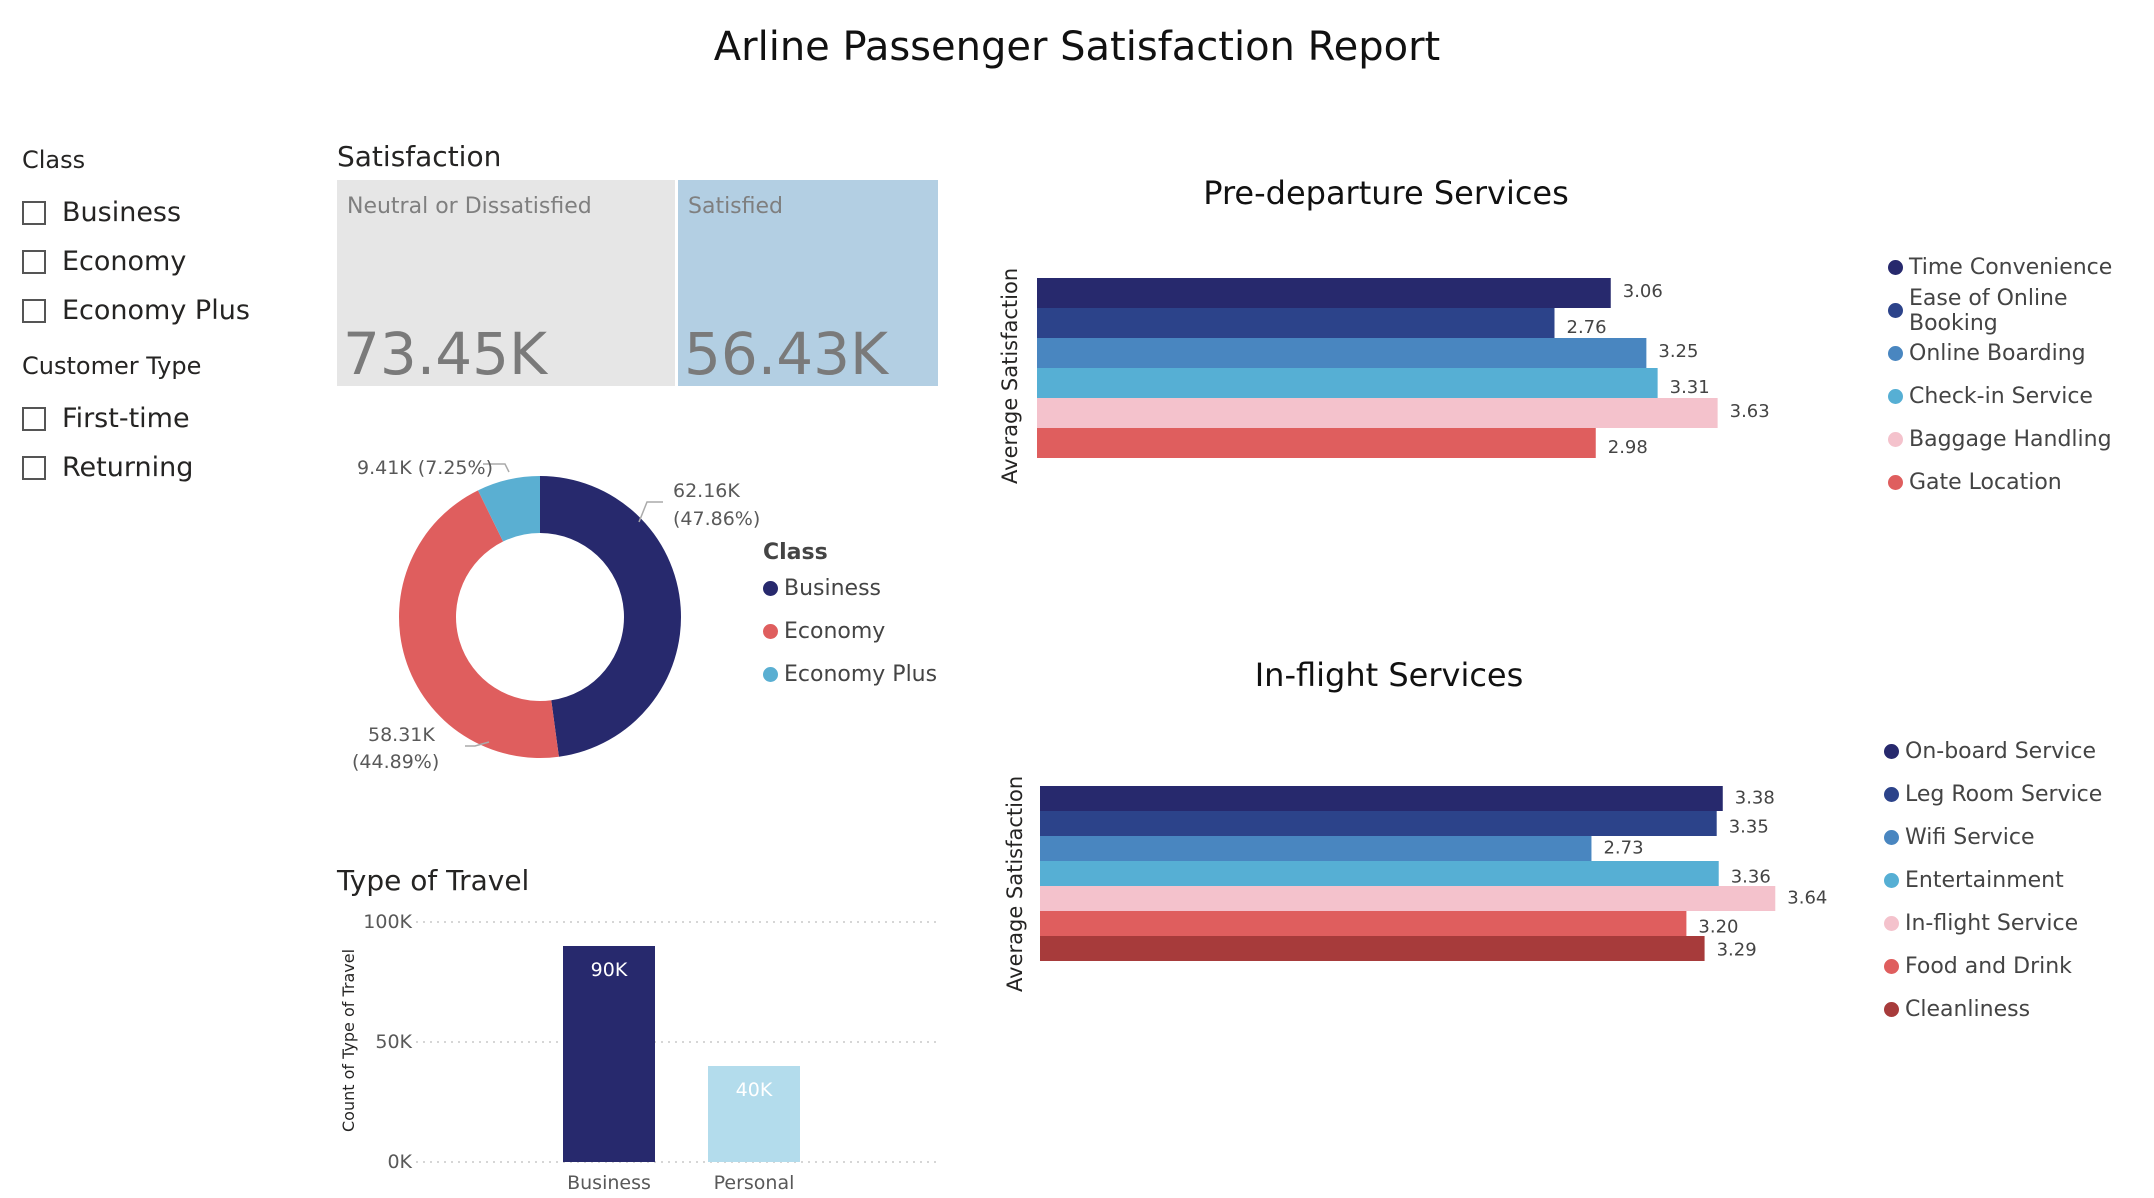  I want to click on slicer-item-business: Business, so click(136, 212).